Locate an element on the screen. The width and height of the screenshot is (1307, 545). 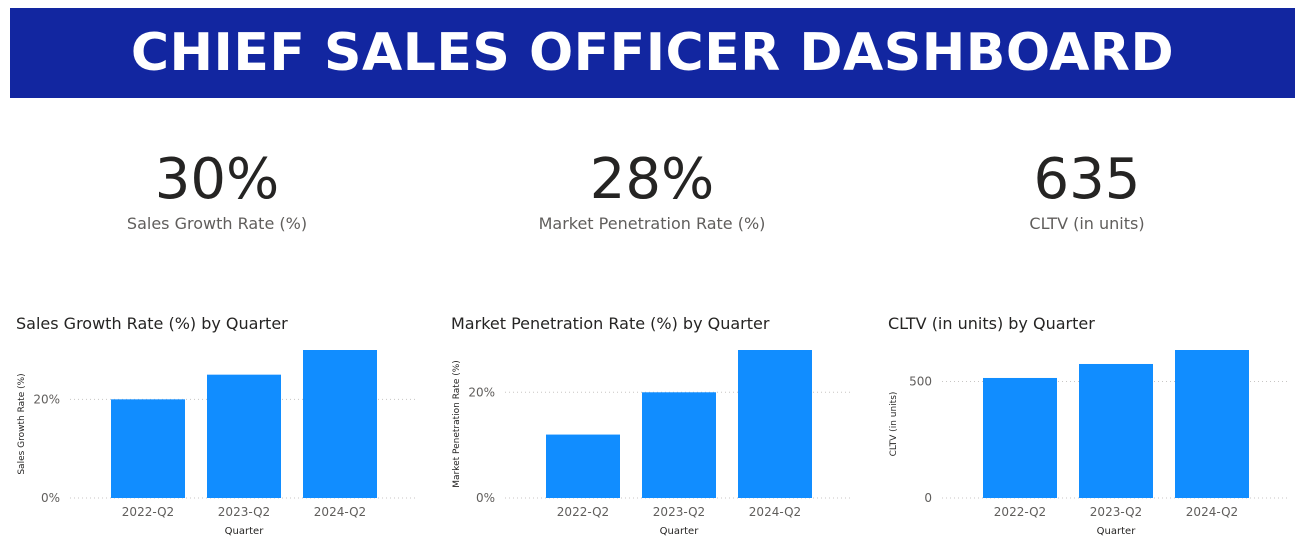
chart-title: Market Penetration Rate (%) by Quarter is located at coordinates (610, 323).